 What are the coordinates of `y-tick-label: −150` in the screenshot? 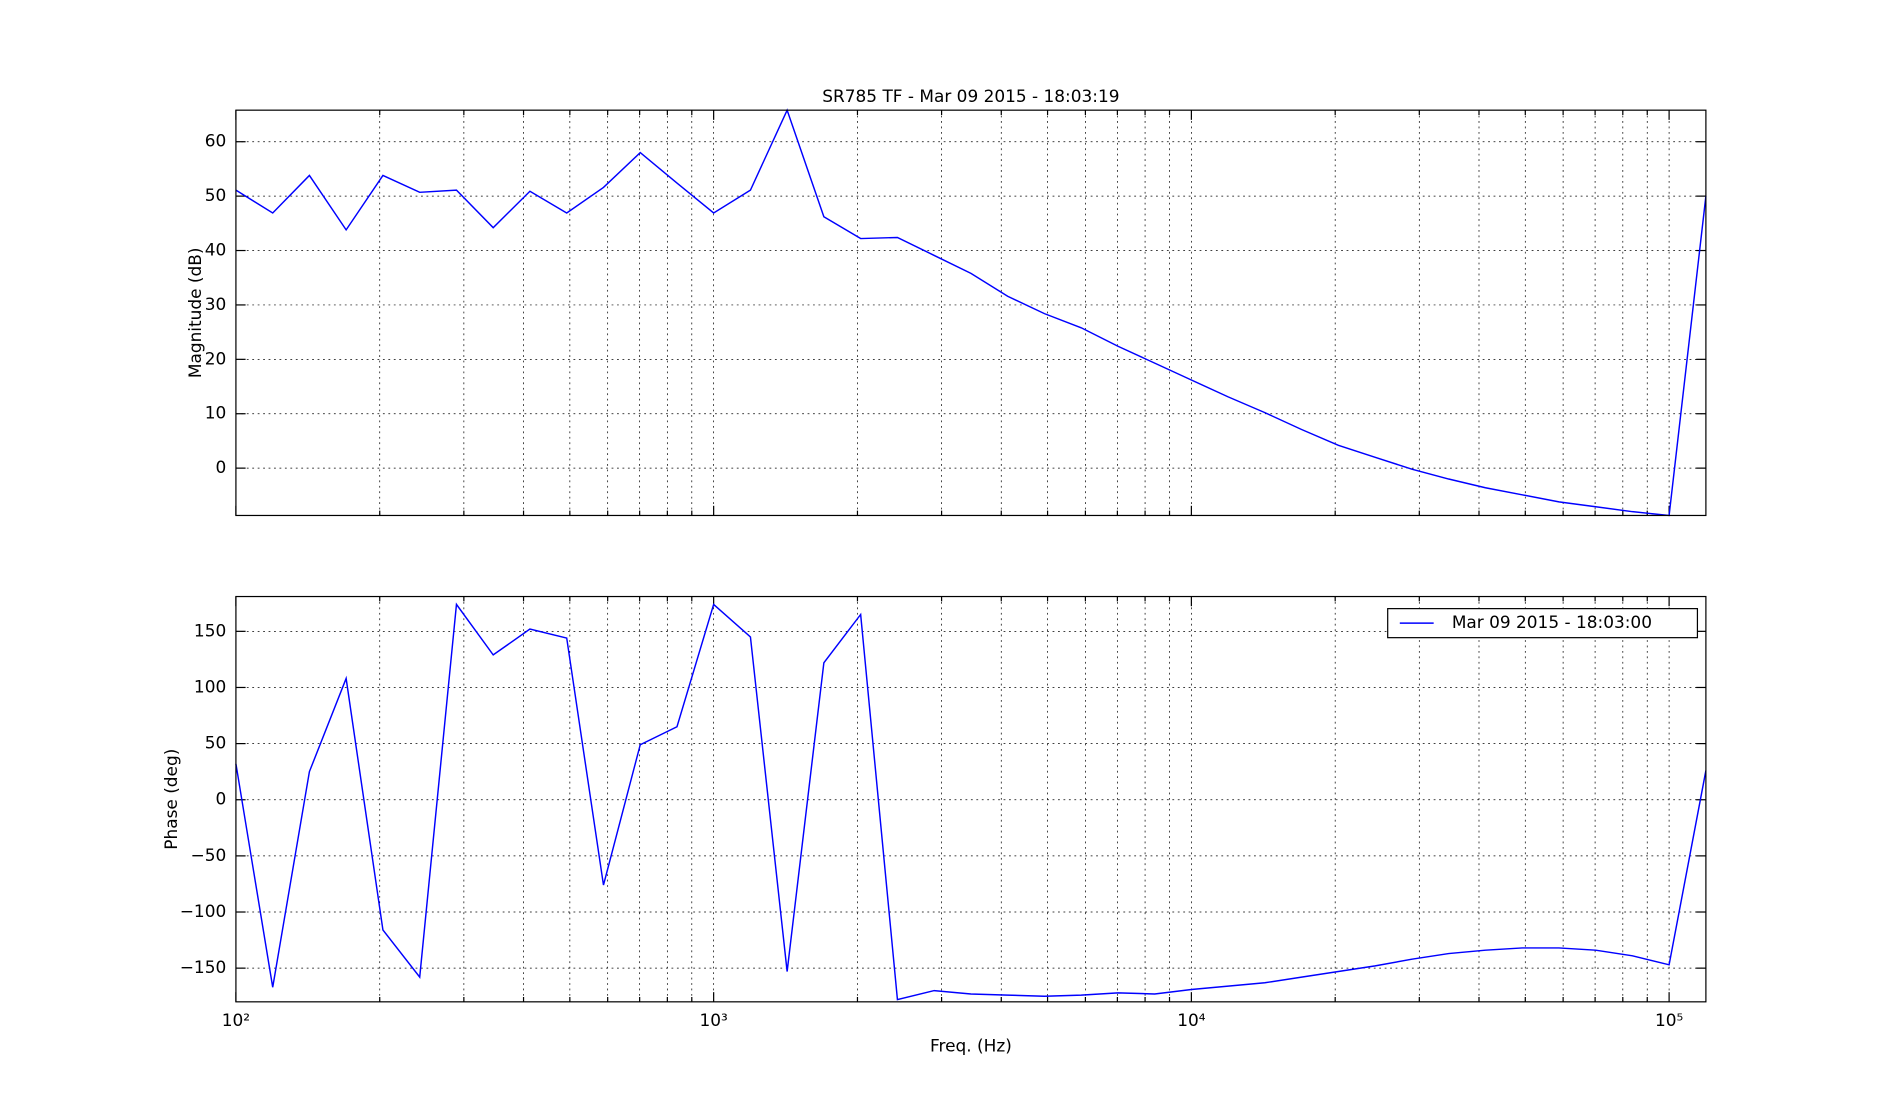 It's located at (203, 967).